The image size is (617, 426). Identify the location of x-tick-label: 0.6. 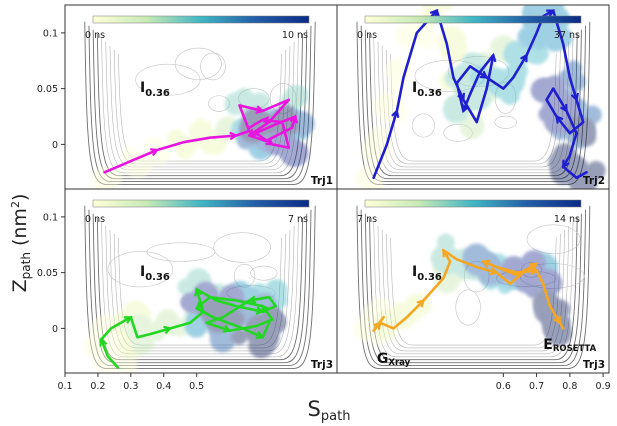
(503, 386).